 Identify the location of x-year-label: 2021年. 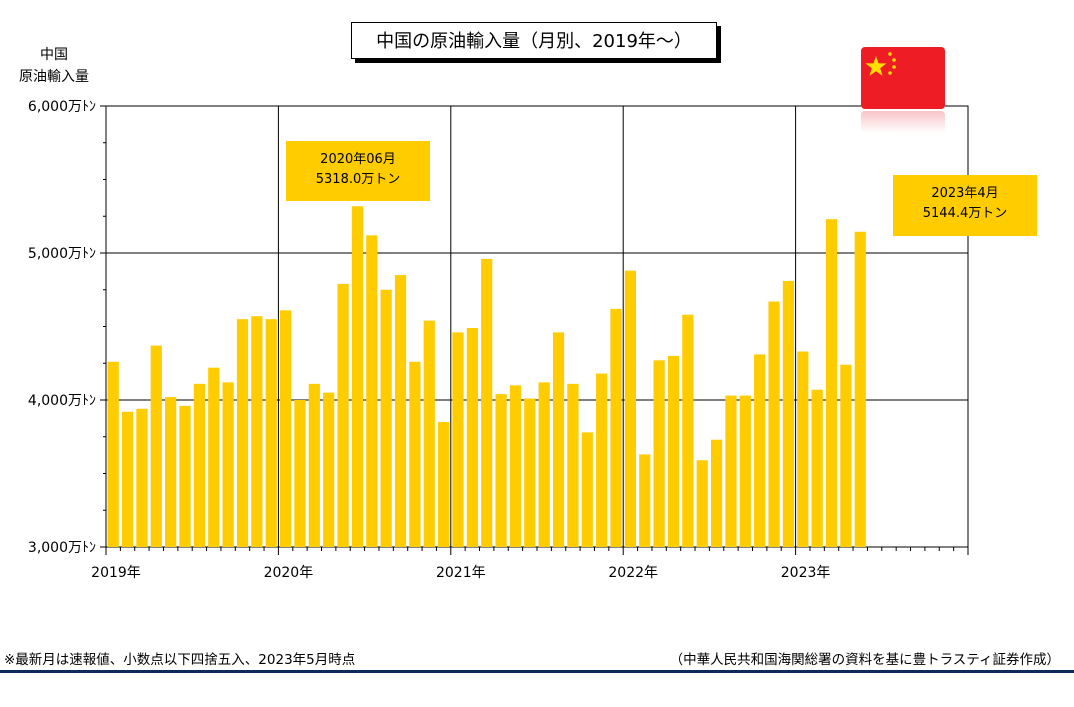
(461, 573).